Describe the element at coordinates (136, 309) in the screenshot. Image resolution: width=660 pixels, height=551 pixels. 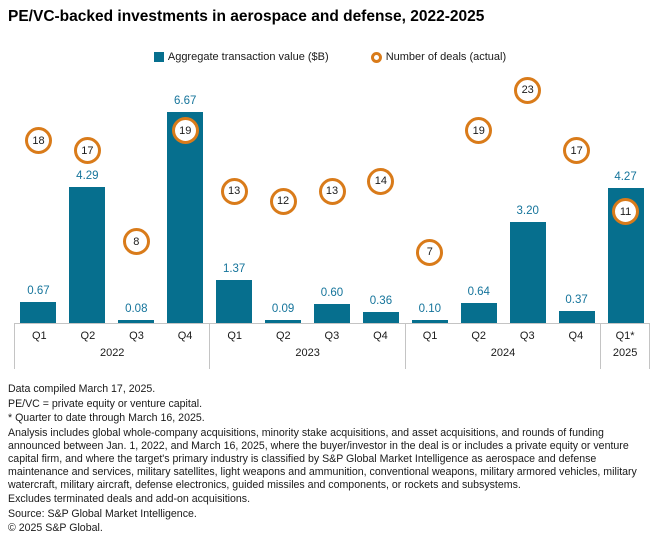
I see `bar-value-label: 0.08` at that location.